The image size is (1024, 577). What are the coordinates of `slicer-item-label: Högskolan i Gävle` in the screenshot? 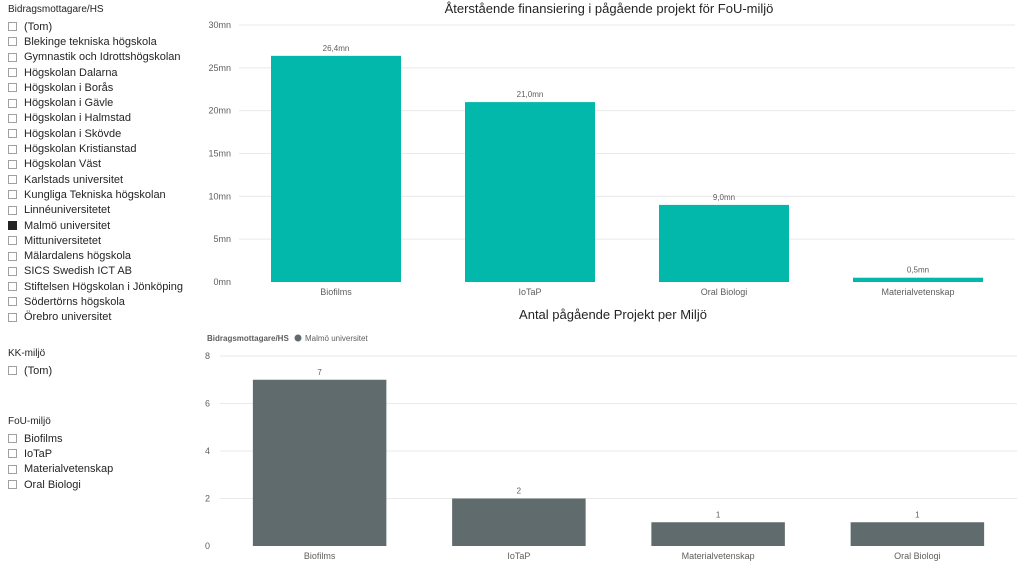 It's located at (69, 103).